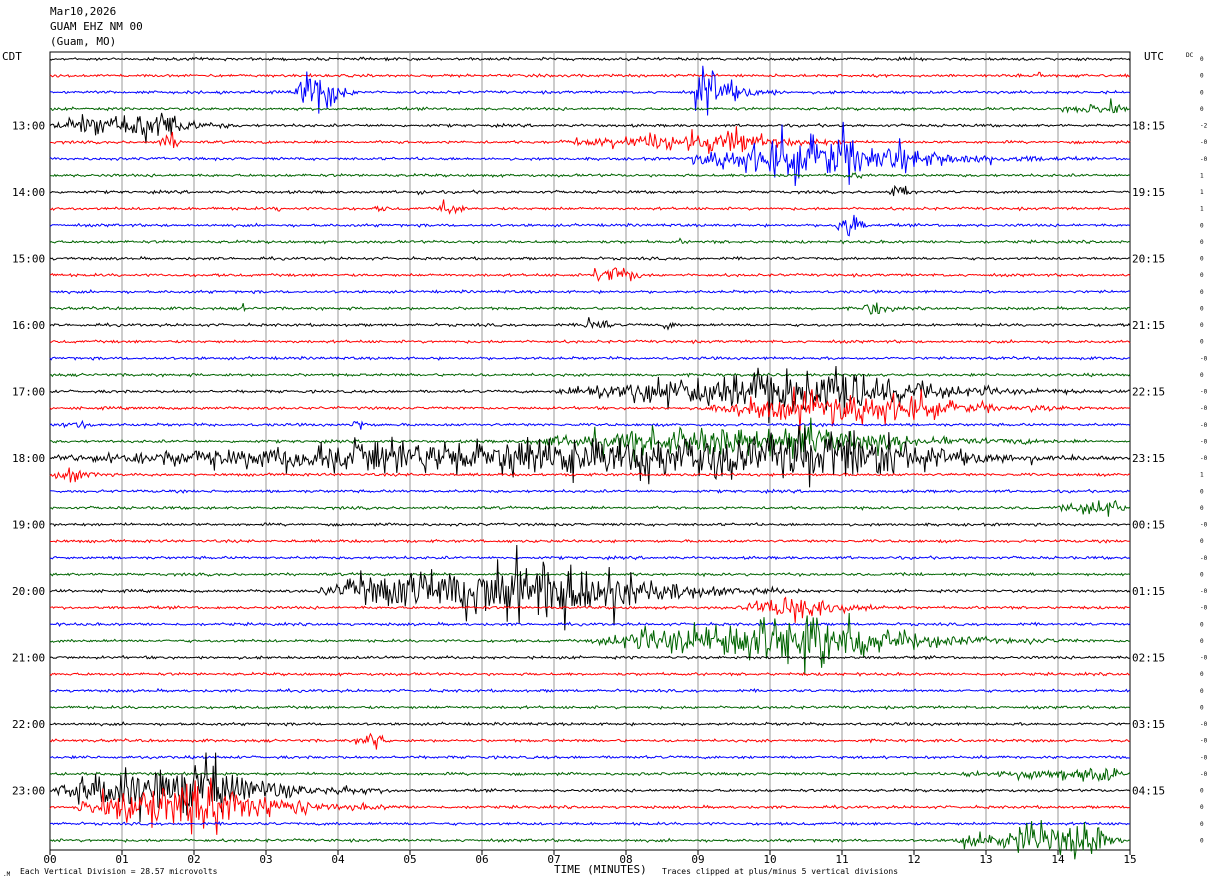 The height and width of the screenshot is (886, 1210). What do you see at coordinates (28, 458) in the screenshot?
I see `left-hour-label: 18:00` at bounding box center [28, 458].